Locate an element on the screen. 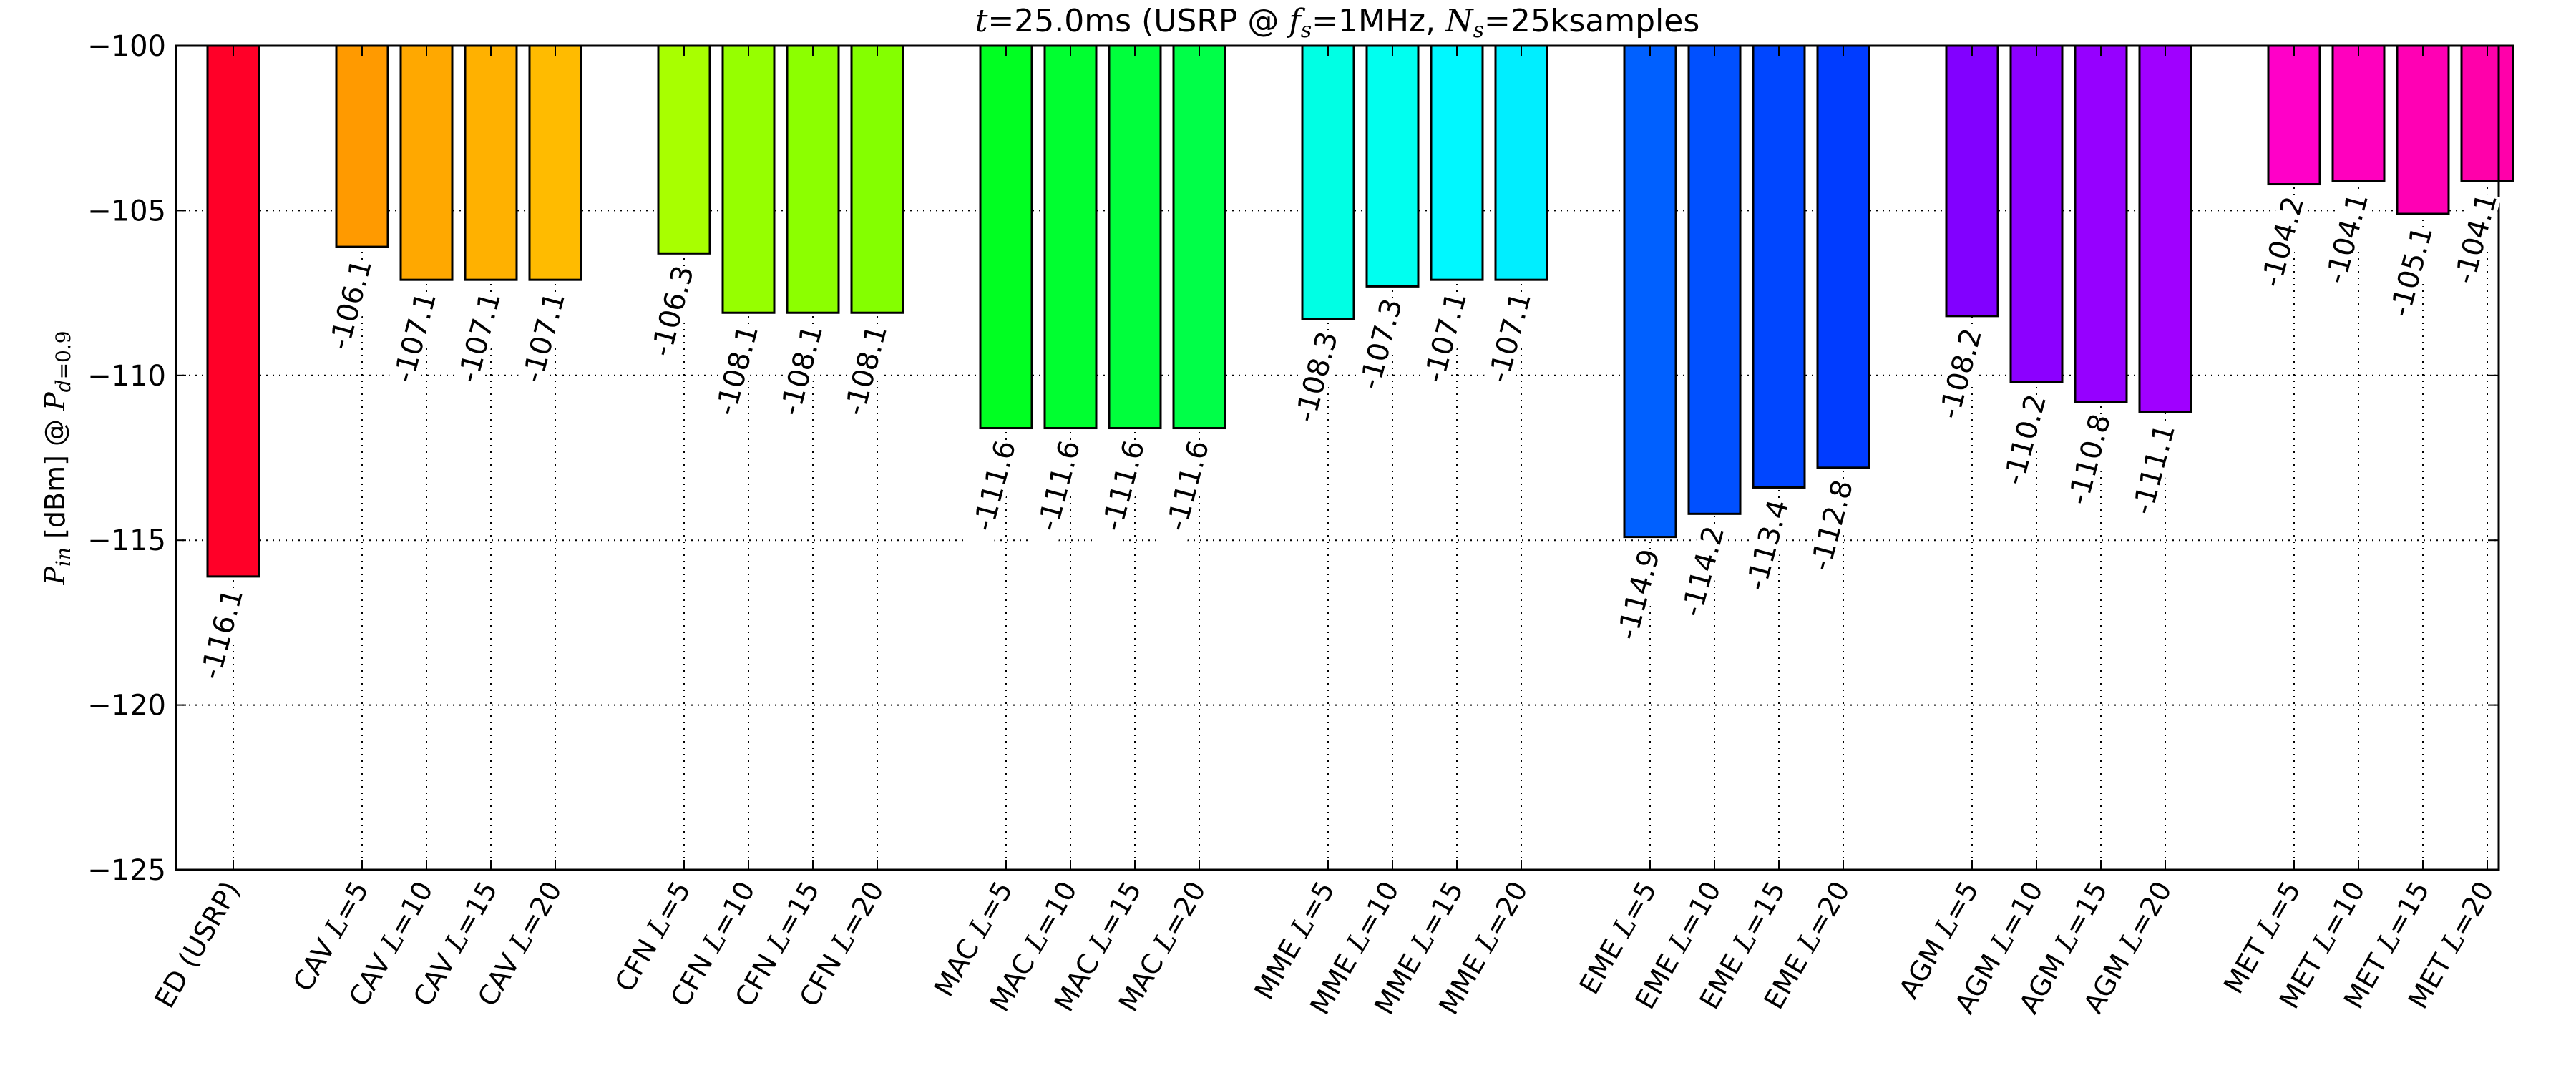 This screenshot has width=2576, height=1073. x-tick-label: ED (USRP) is located at coordinates (197, 945).